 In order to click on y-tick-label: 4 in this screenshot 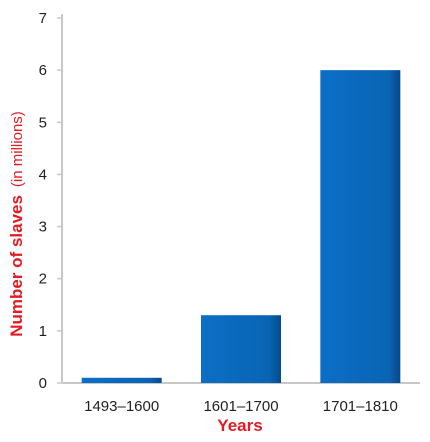, I will do `click(43, 174)`.